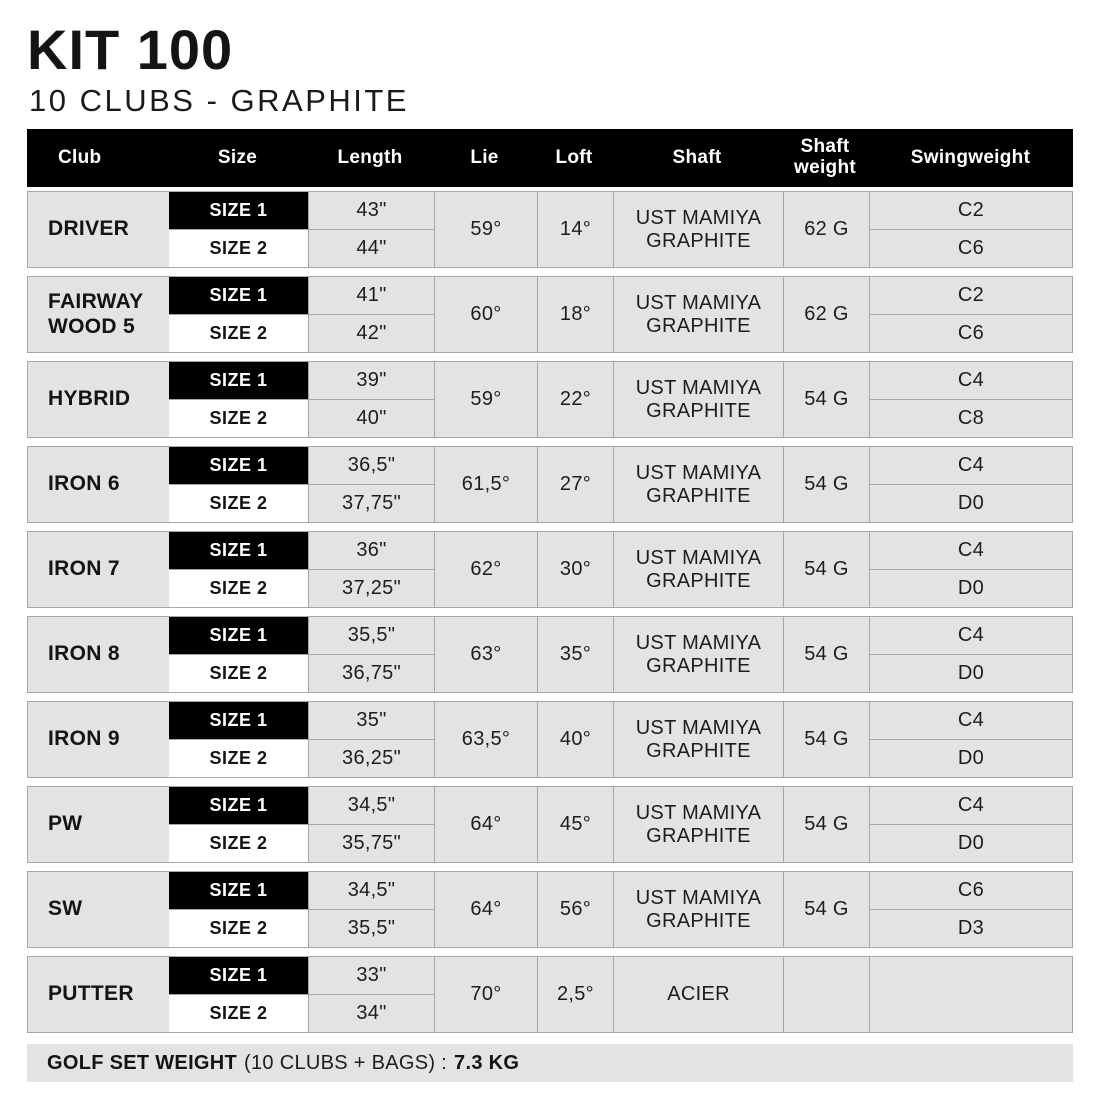 Image resolution: width=1100 pixels, height=1100 pixels. What do you see at coordinates (698, 994) in the screenshot?
I see `shaft-value: ACIER` at bounding box center [698, 994].